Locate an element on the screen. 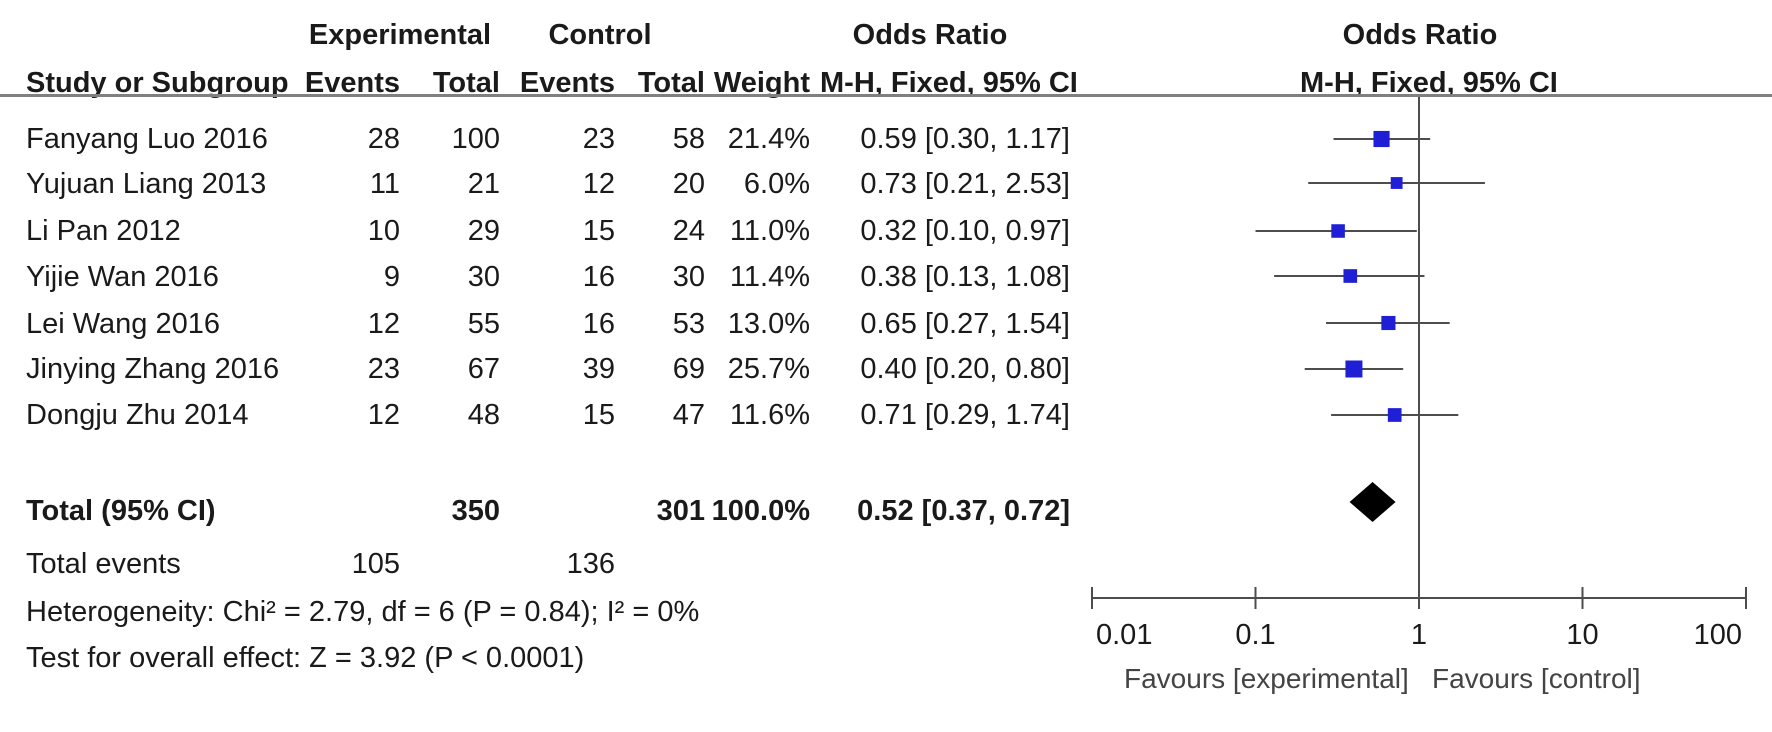  ci-text: 0.38 [0.13, 1.08] is located at coordinates (965, 277).